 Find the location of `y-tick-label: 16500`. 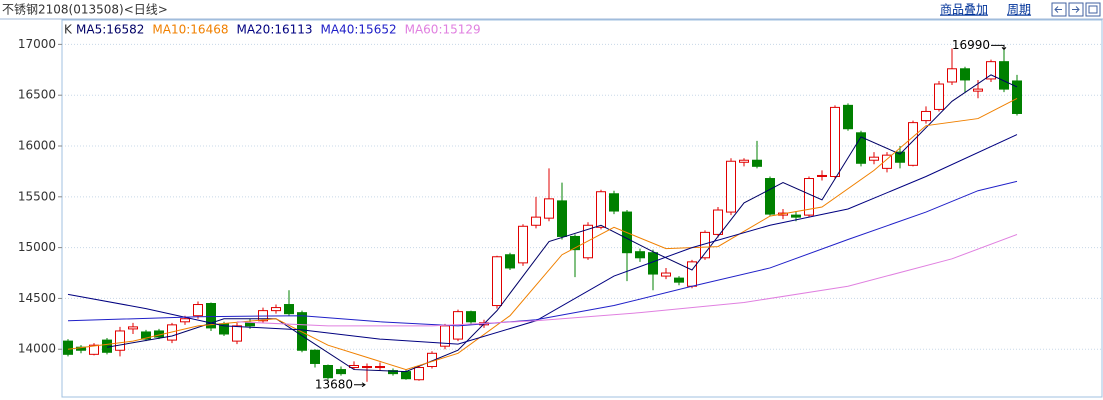

y-tick-label: 16500 is located at coordinates (37, 95).